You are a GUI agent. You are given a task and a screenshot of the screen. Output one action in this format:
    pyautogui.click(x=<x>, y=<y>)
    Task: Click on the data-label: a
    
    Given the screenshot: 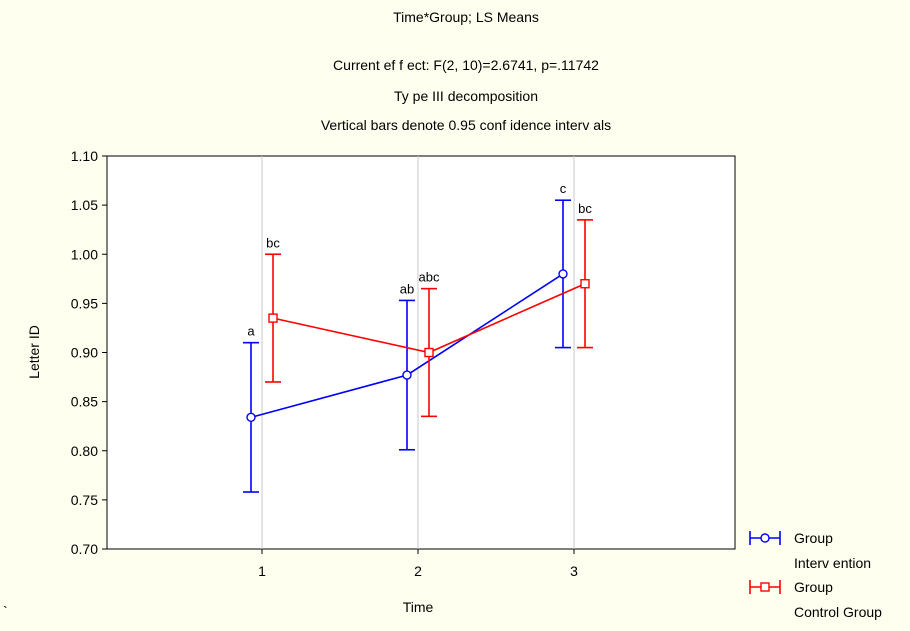 What is the action you would take?
    pyautogui.click(x=251, y=331)
    